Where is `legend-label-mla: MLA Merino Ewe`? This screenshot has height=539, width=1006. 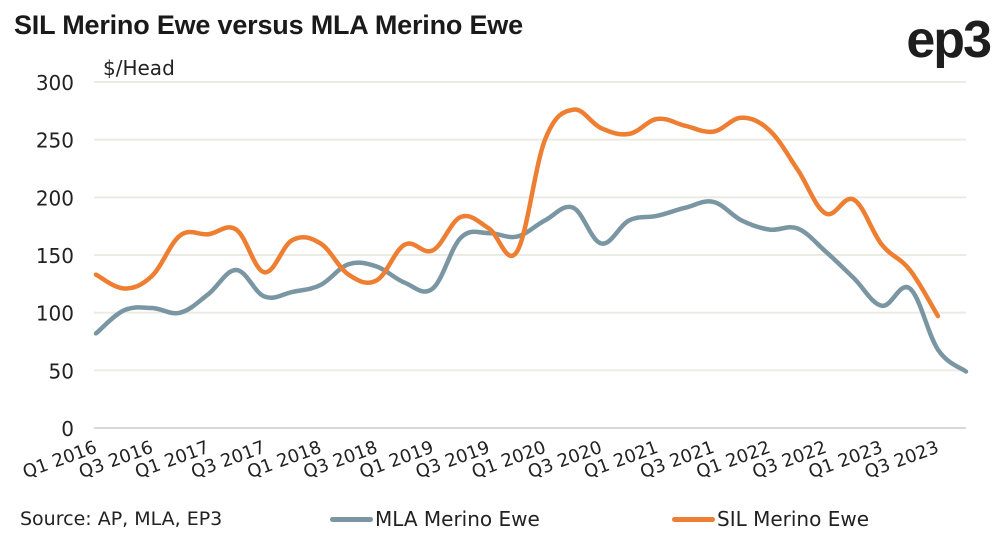 legend-label-mla: MLA Merino Ewe is located at coordinates (457, 519).